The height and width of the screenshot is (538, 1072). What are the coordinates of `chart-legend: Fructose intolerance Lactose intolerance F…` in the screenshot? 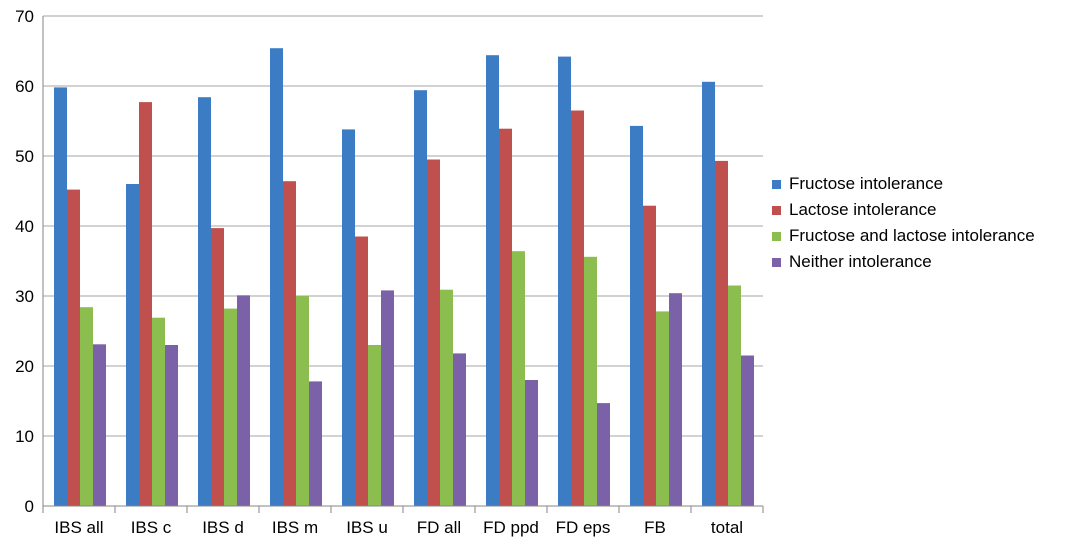 It's located at (903, 223).